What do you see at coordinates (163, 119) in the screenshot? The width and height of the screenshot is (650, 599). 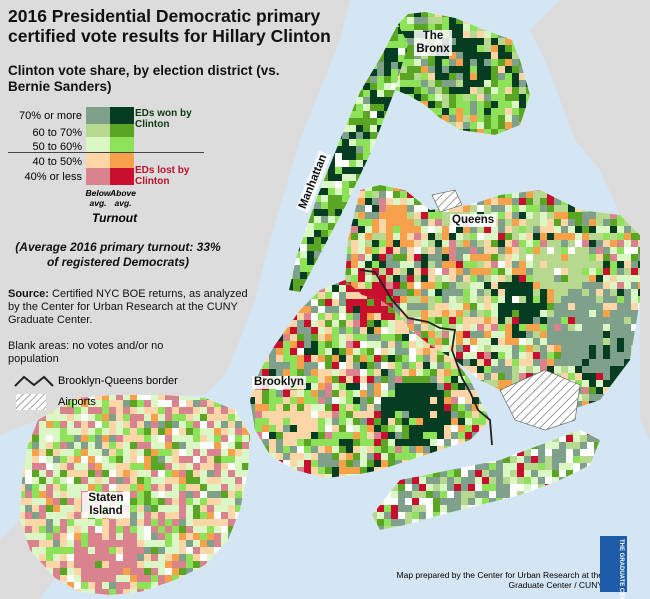 I see `won-label: EDs won by Clinton` at bounding box center [163, 119].